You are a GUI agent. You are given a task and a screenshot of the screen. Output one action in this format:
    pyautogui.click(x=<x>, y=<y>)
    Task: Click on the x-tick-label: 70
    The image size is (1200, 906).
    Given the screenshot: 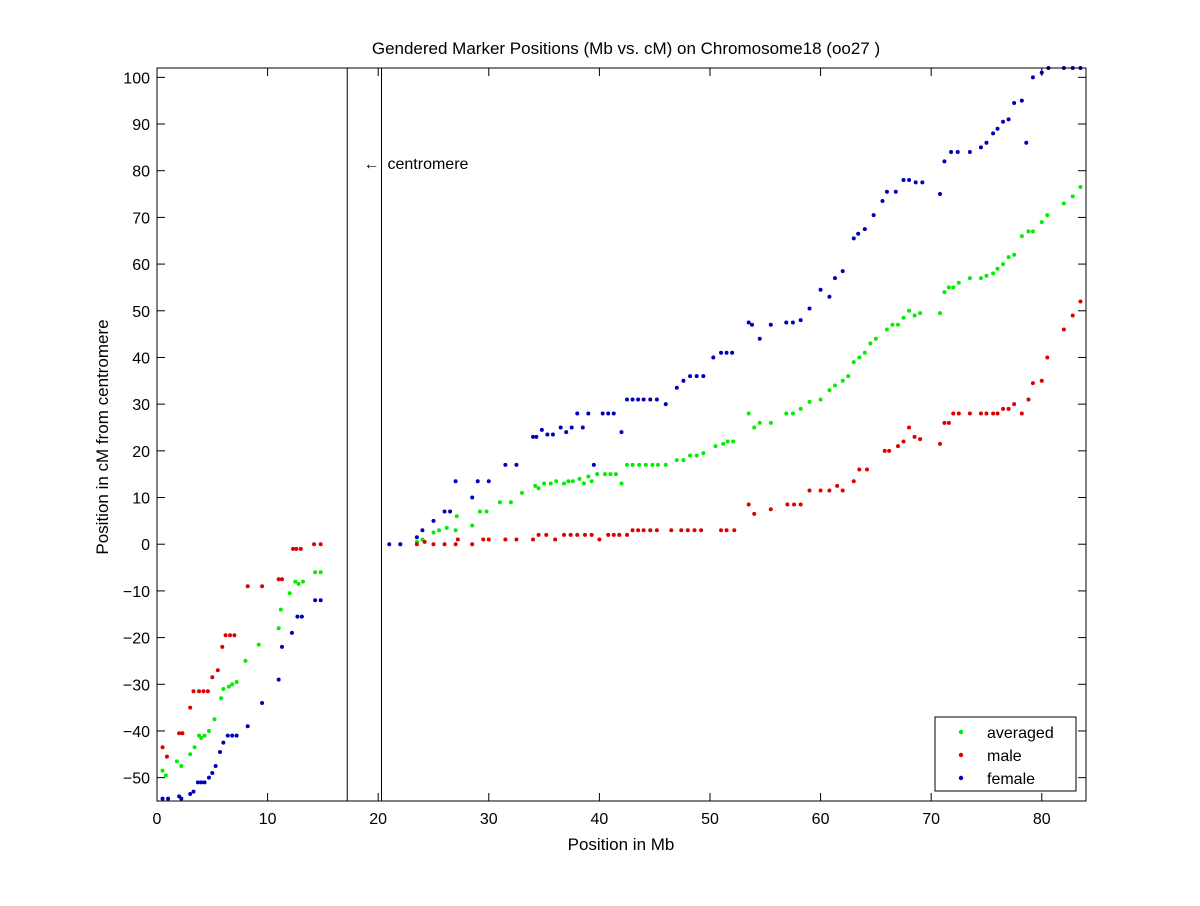 What is the action you would take?
    pyautogui.click(x=931, y=819)
    